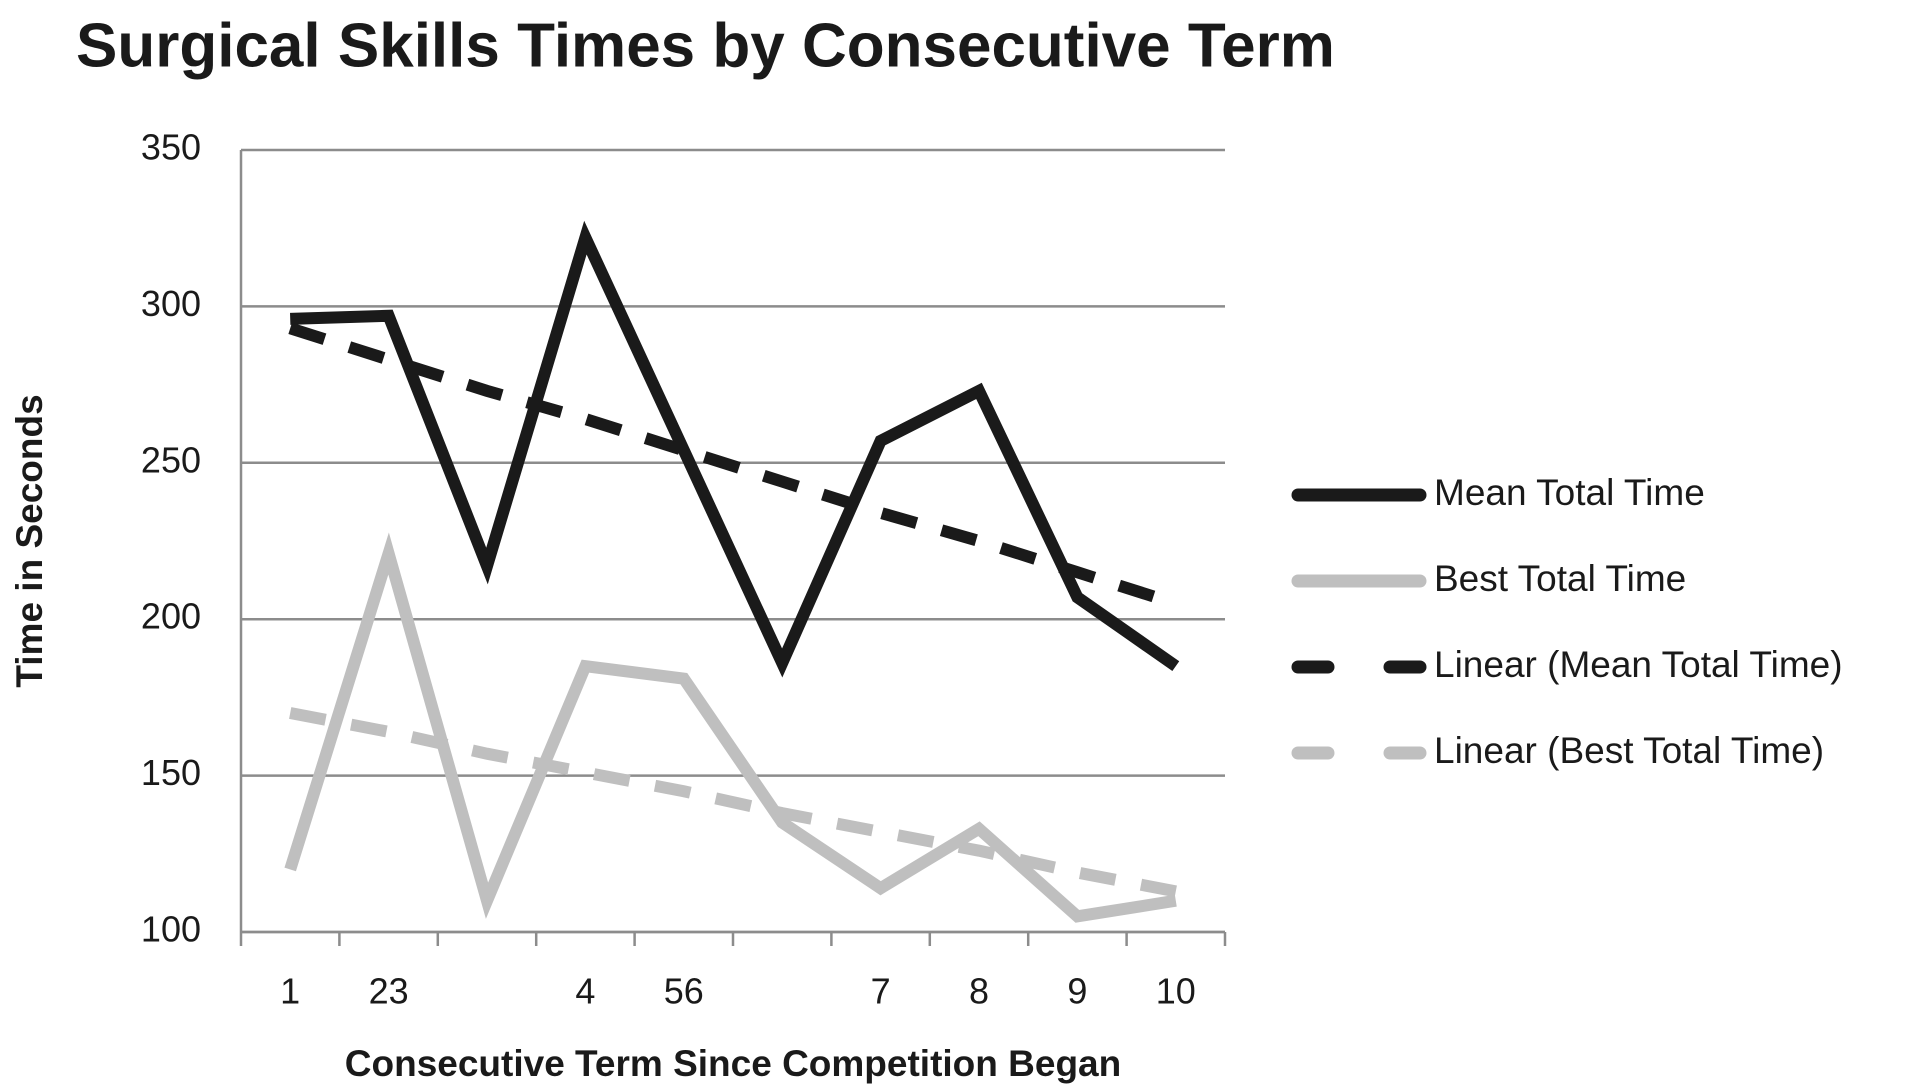 Image resolution: width=1920 pixels, height=1084 pixels. I want to click on y-tick-label: 250, so click(171, 459).